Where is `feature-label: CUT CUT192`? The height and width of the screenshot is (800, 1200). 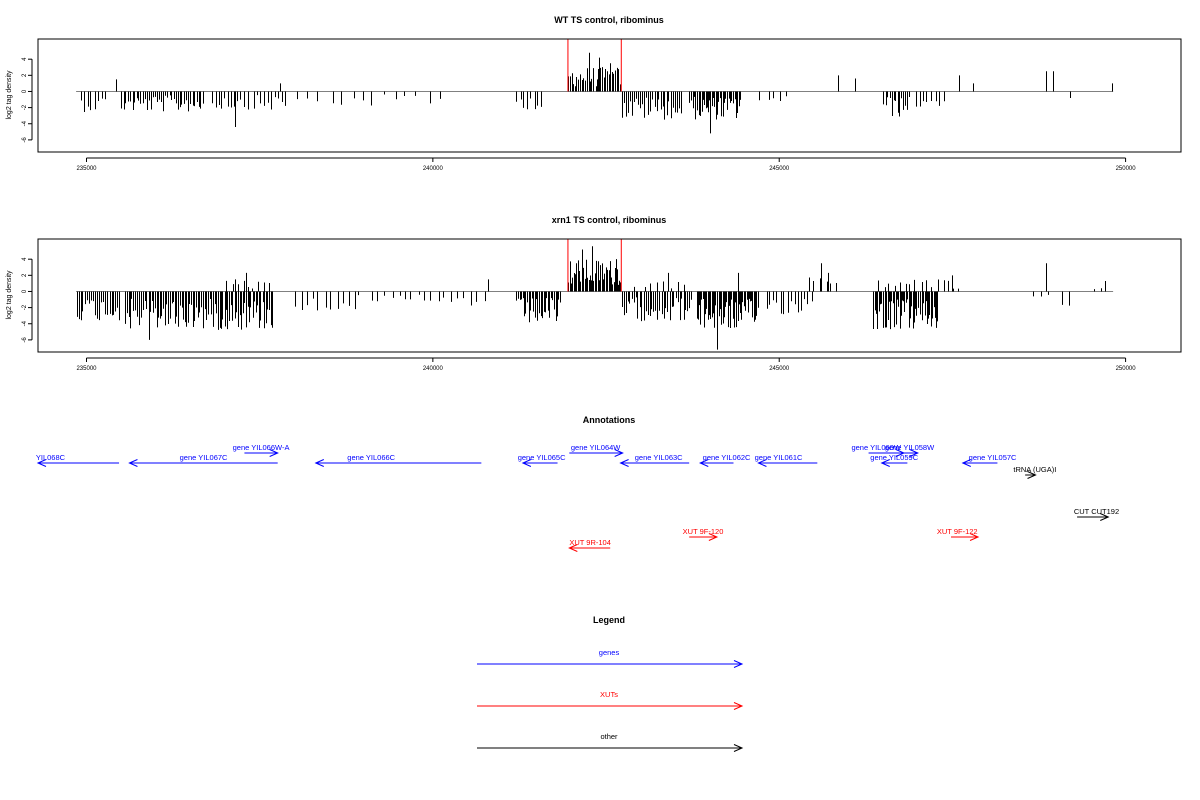
feature-label: CUT CUT192 is located at coordinates (1096, 511).